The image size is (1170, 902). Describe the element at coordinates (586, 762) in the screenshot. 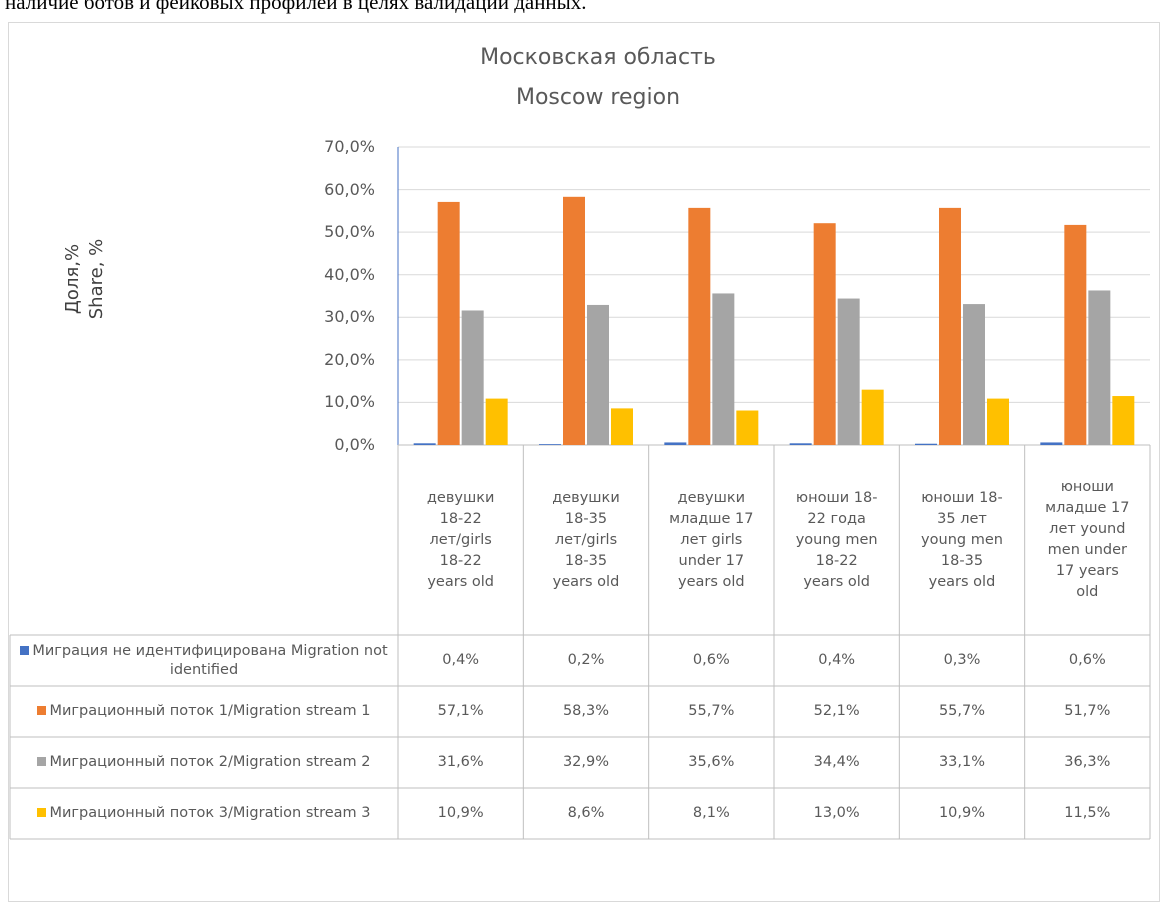

I see `data-label: 32,9%` at that location.